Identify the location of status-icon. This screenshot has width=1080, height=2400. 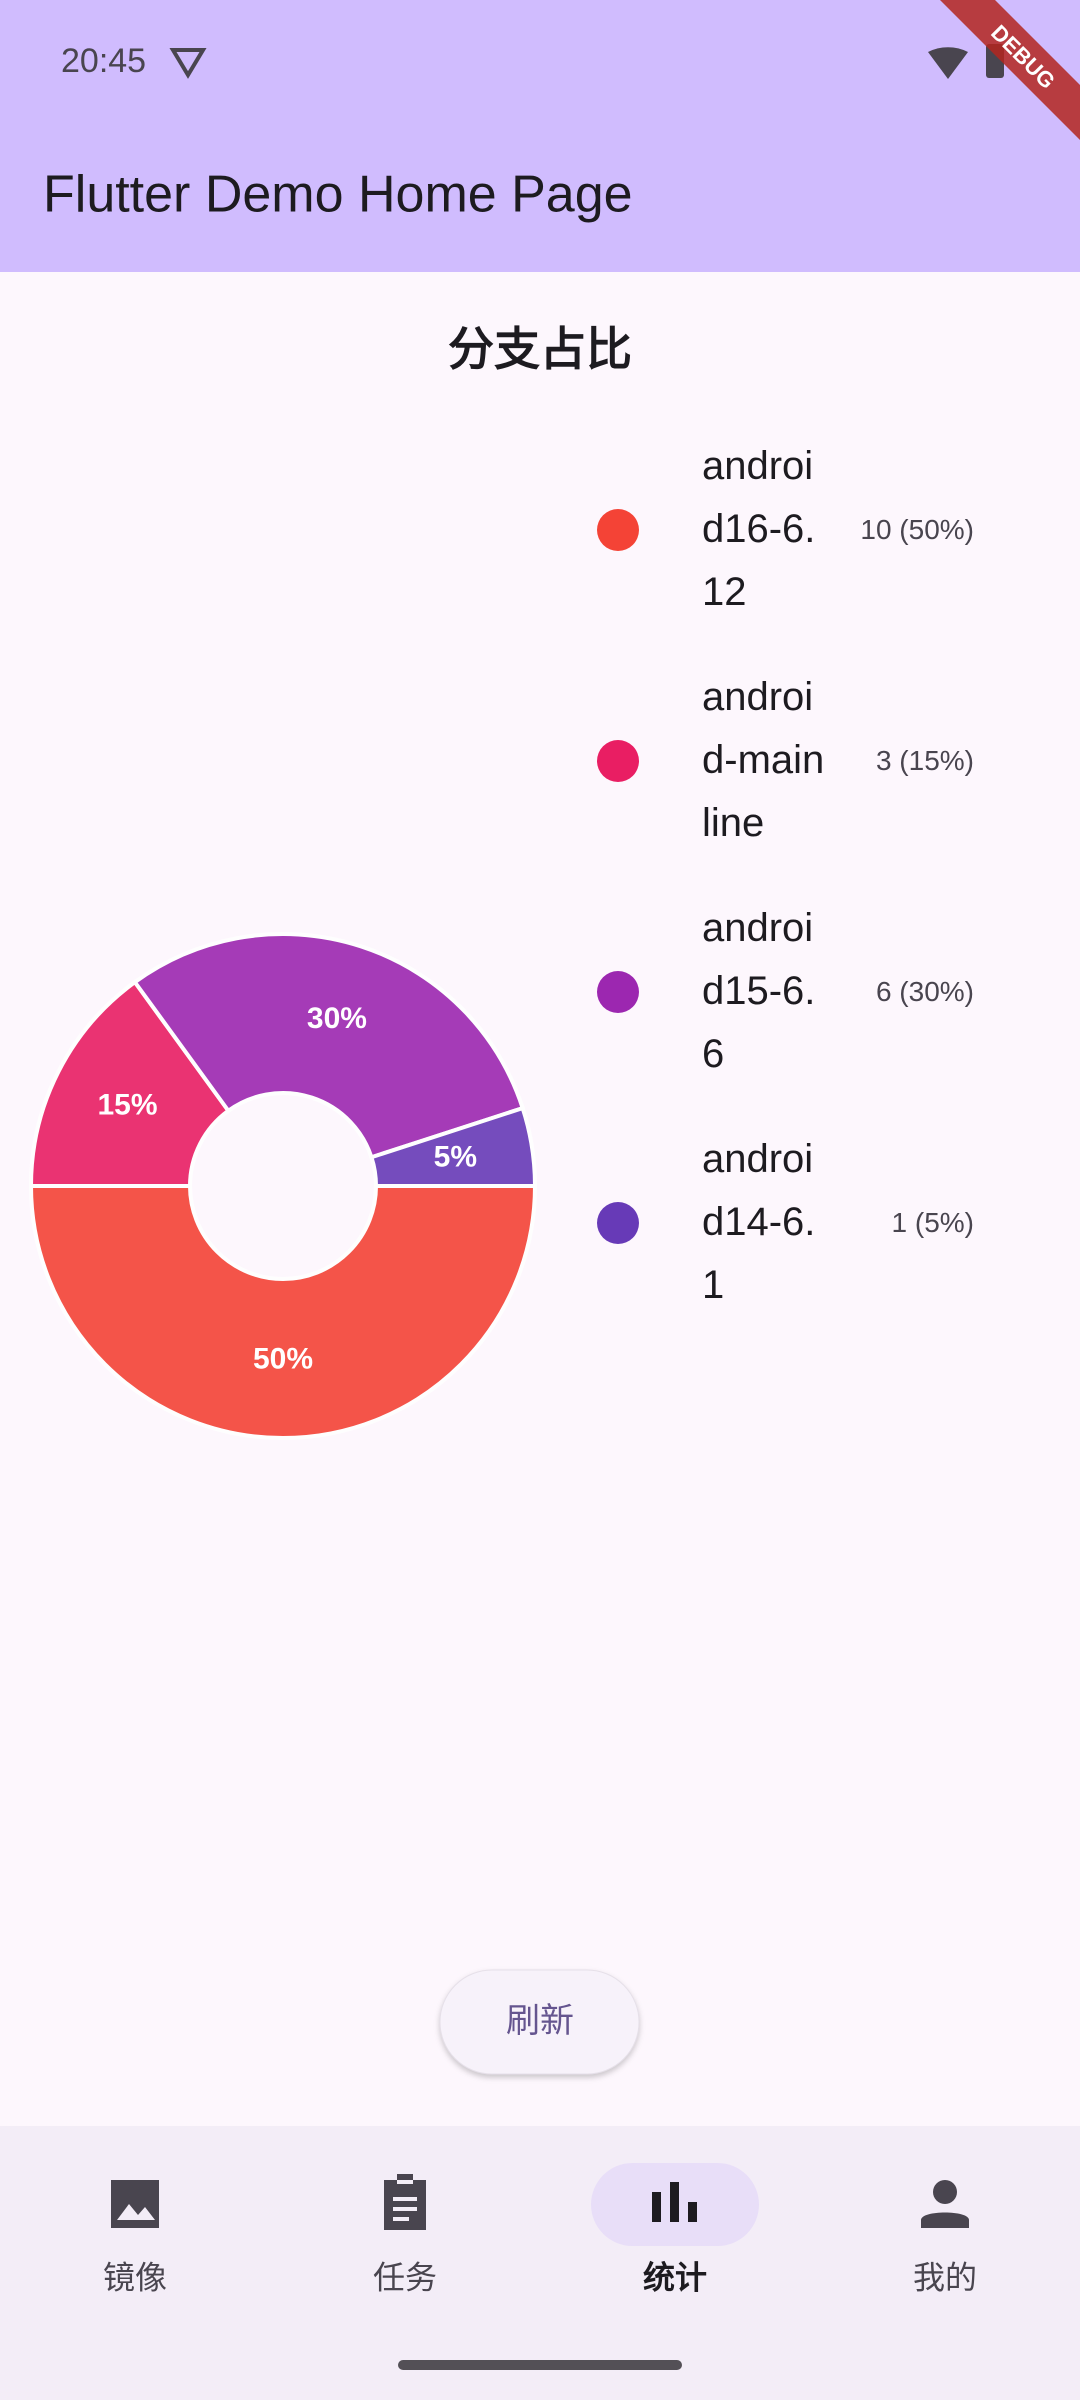
(188, 63).